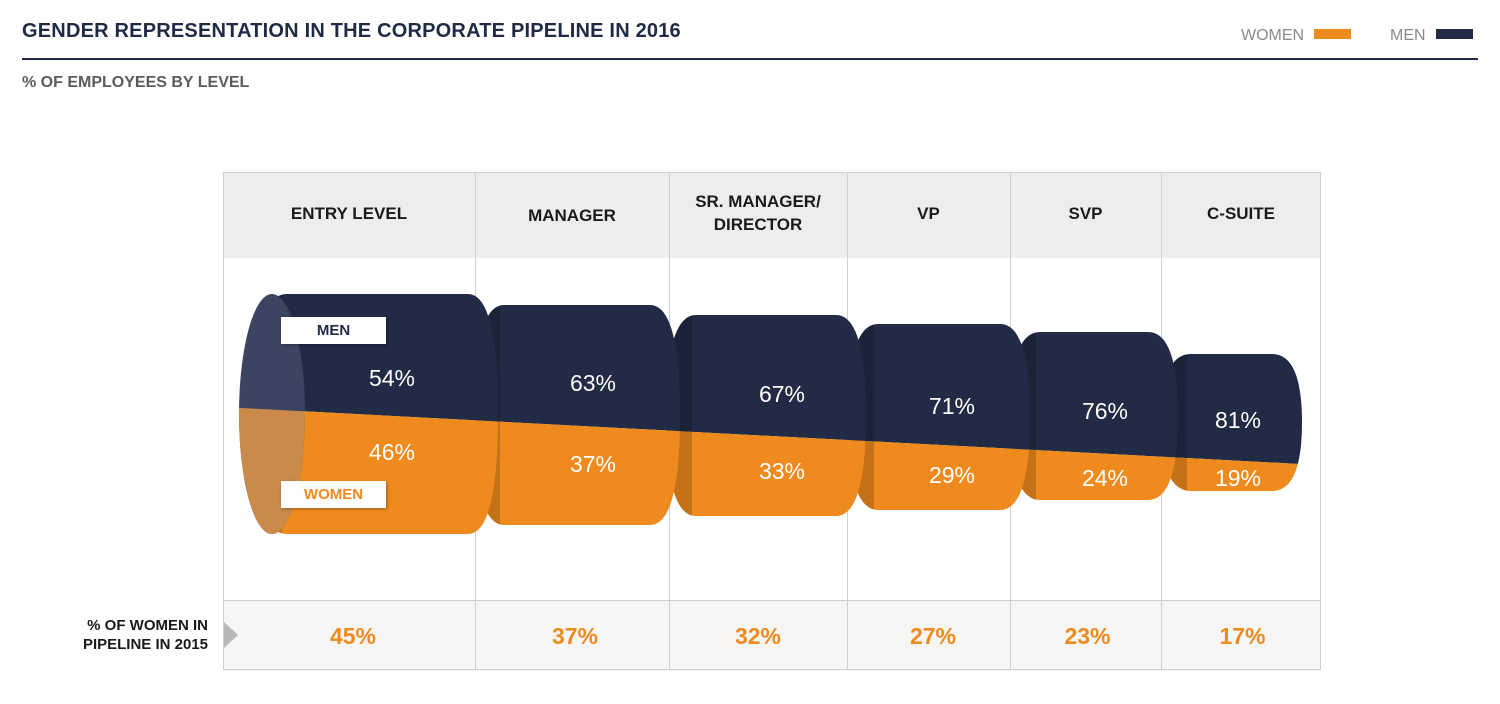 Image resolution: width=1500 pixels, height=704 pixels. Describe the element at coordinates (1431, 36) in the screenshot. I see `legend-men: MEN` at that location.